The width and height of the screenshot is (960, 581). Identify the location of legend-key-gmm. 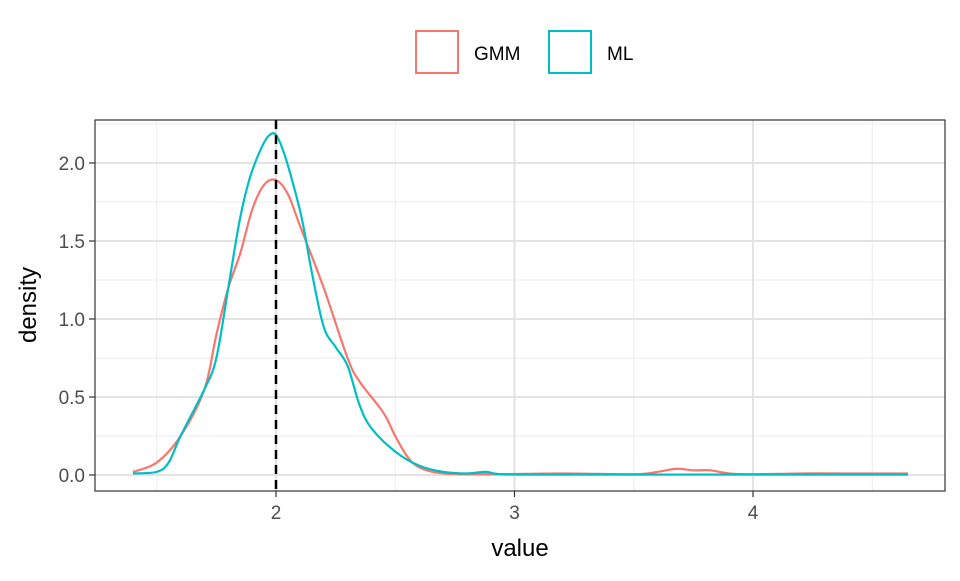
(437, 52).